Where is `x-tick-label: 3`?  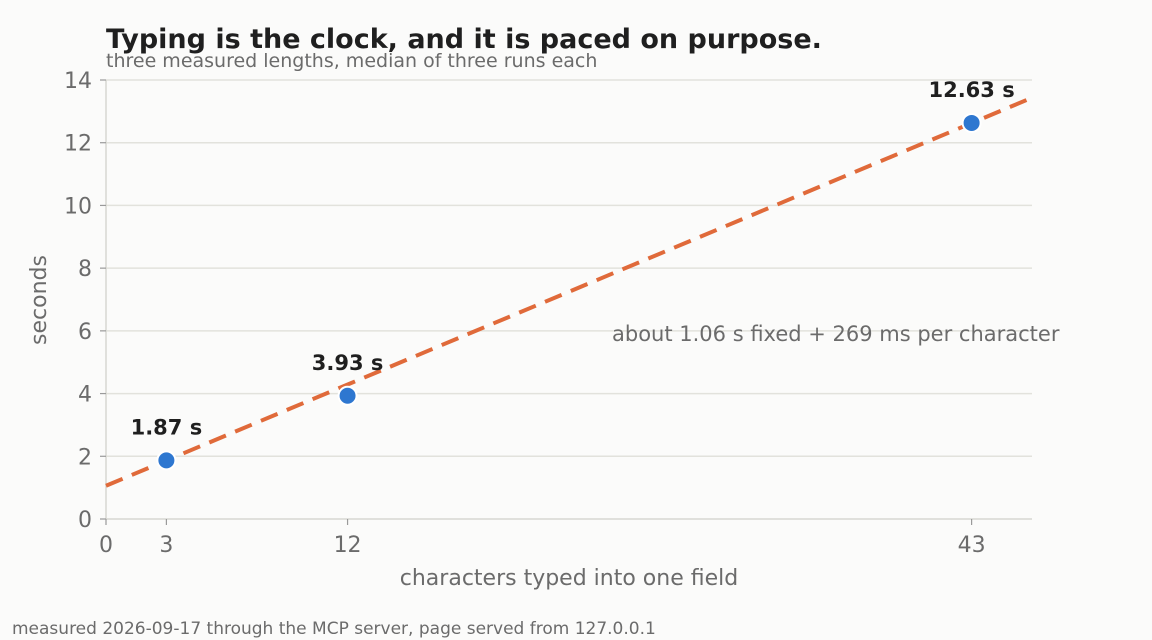
x-tick-label: 3 is located at coordinates (166, 545).